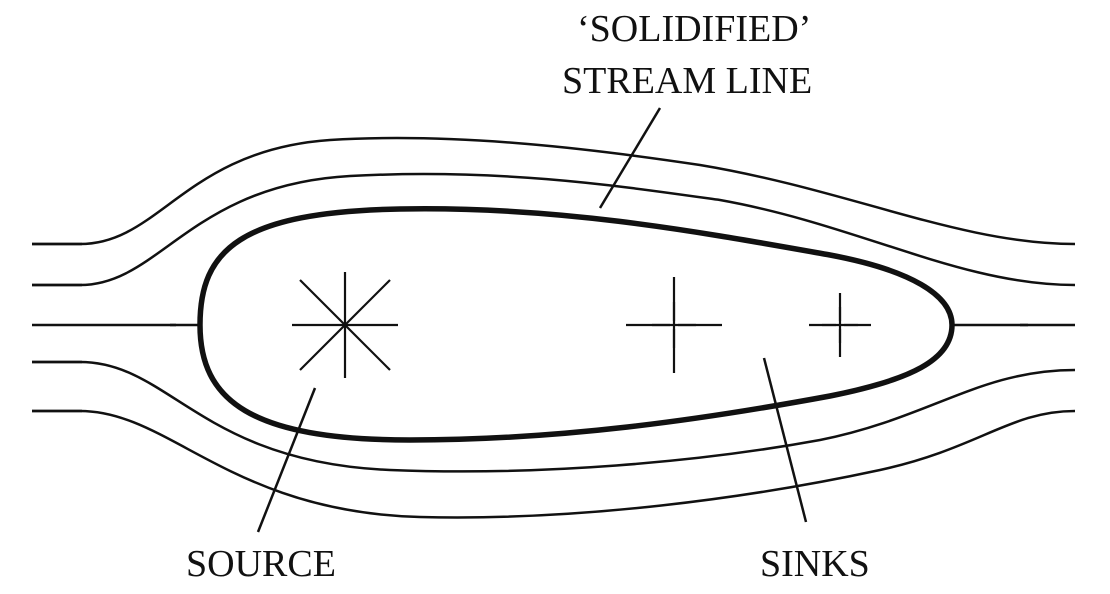  Describe the element at coordinates (367, 347) in the screenshot. I see `source-arrow-se` at that location.